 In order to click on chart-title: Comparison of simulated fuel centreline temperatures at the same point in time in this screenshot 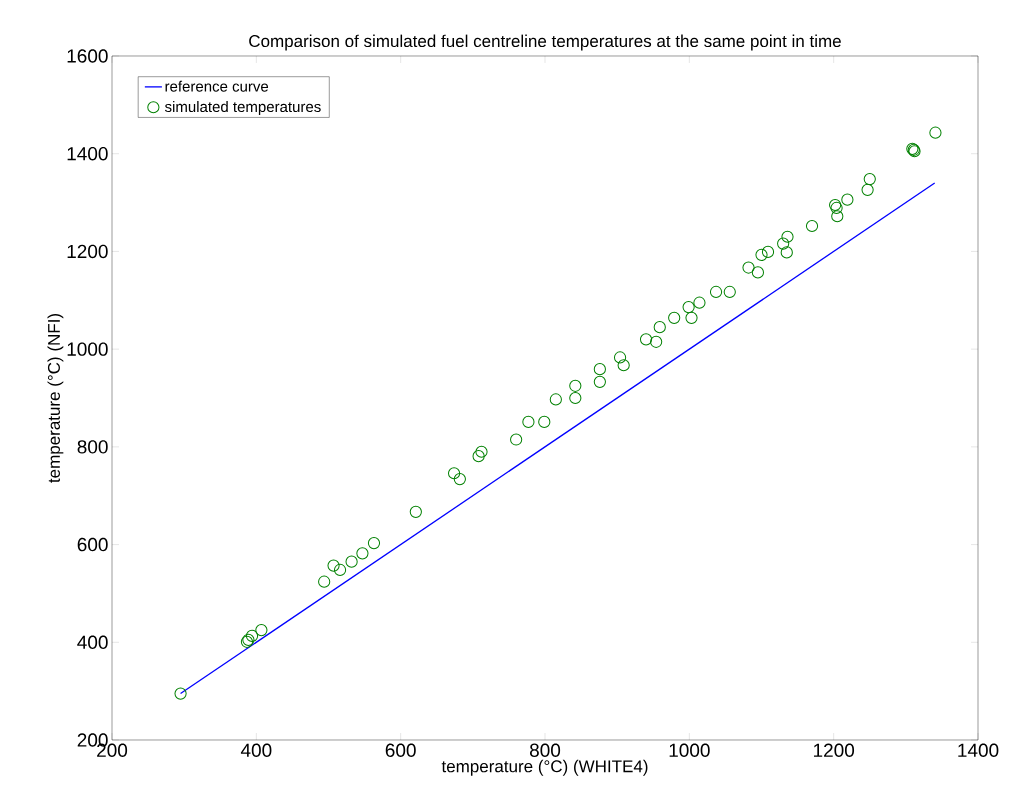, I will do `click(545, 42)`.